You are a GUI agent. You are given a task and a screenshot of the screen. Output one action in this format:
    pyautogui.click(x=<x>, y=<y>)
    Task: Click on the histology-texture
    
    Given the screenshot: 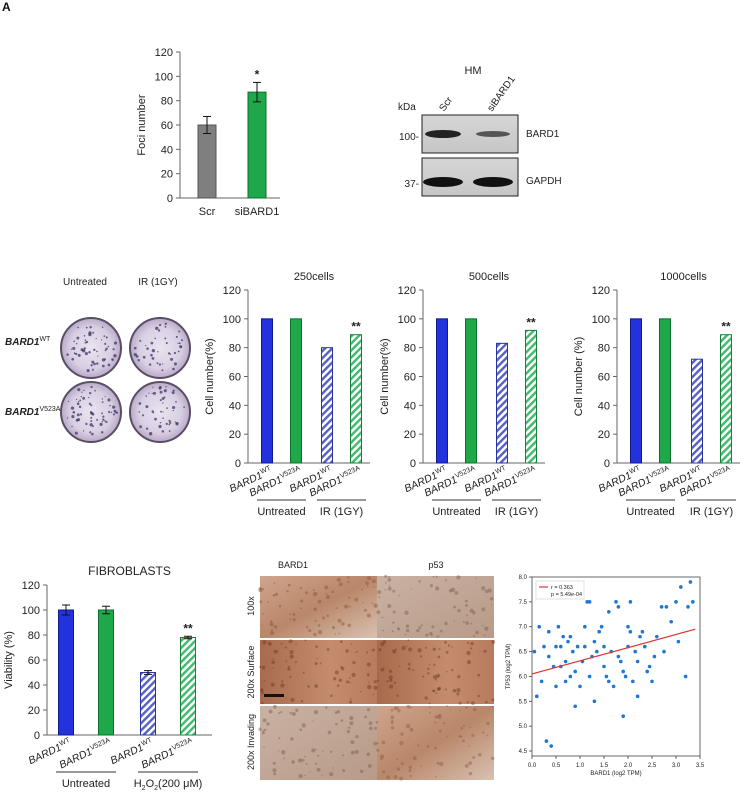 What is the action you would take?
    pyautogui.click(x=377, y=677)
    